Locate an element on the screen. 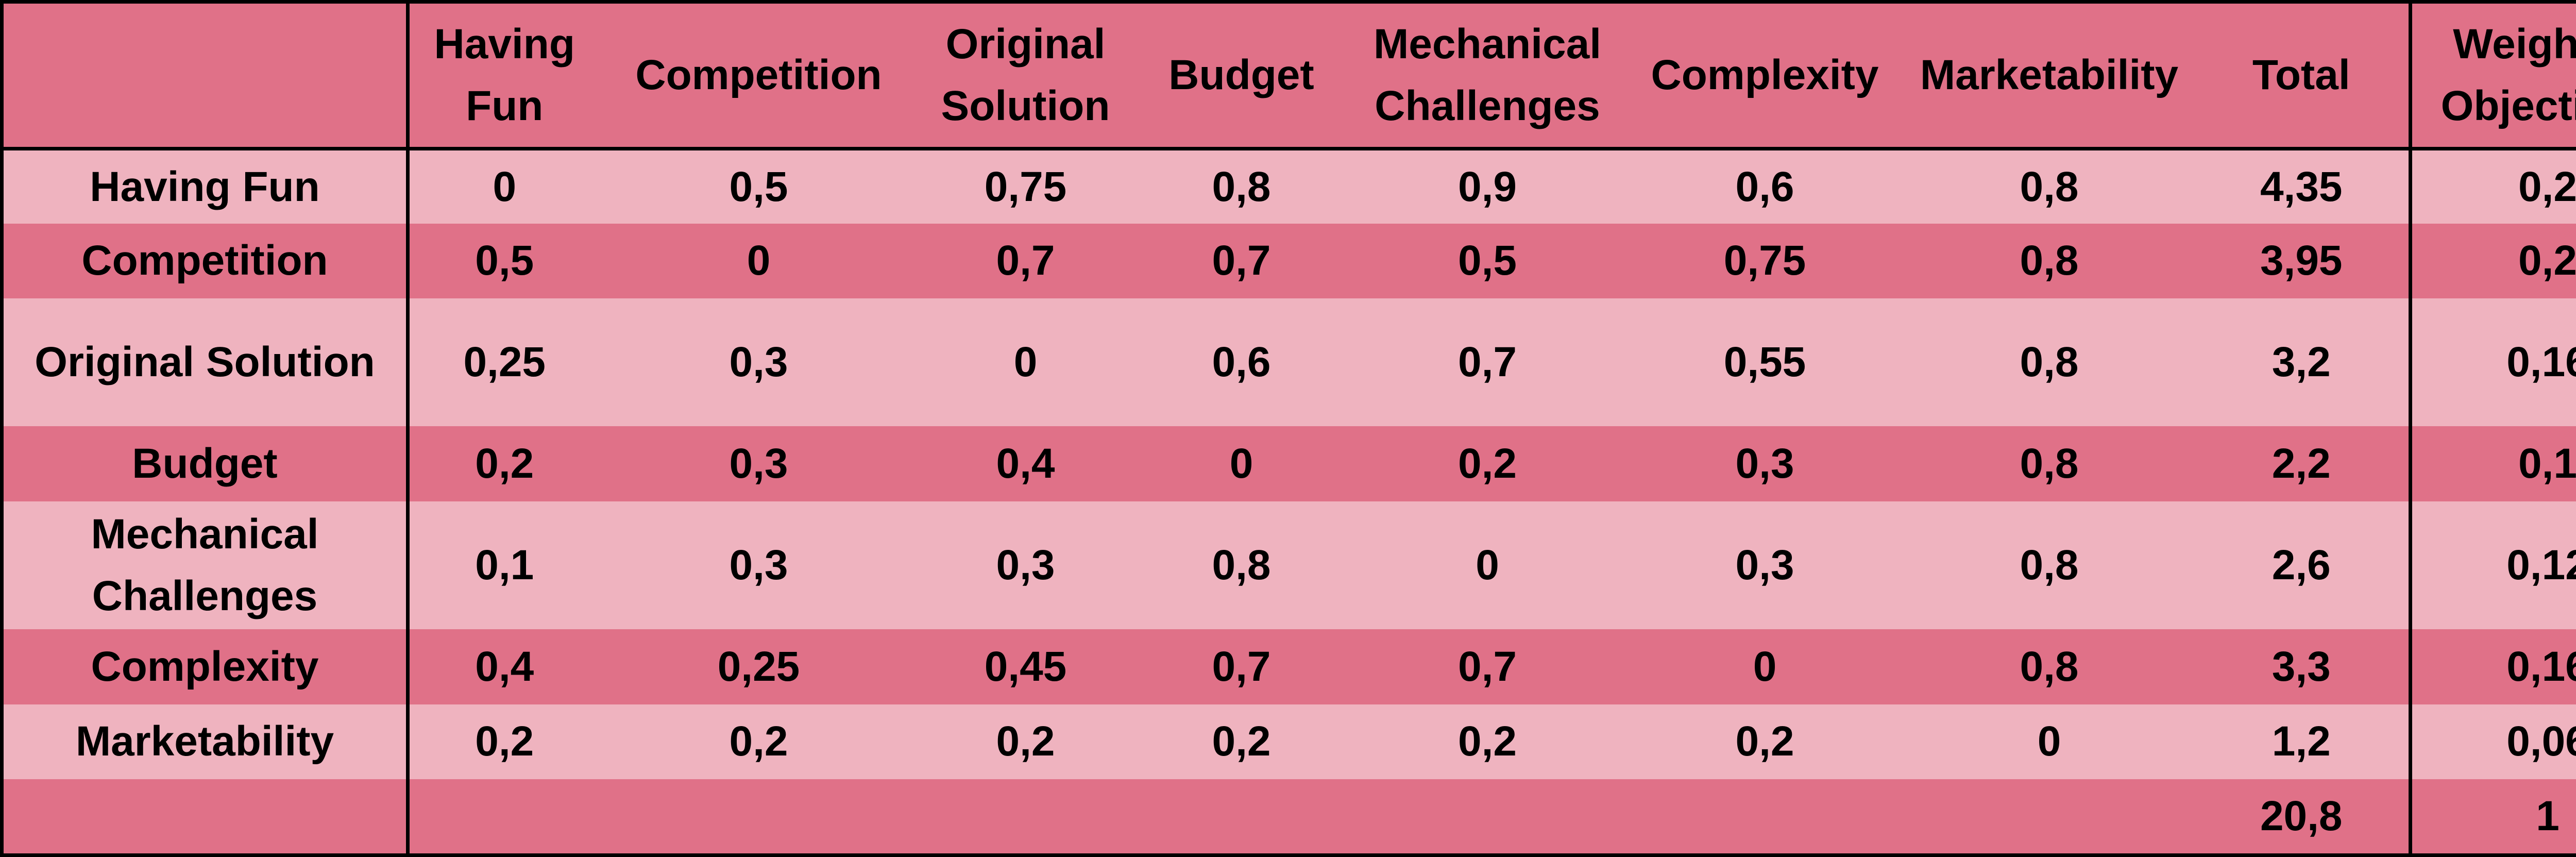  table-cell: 0,45 is located at coordinates (1025, 667).